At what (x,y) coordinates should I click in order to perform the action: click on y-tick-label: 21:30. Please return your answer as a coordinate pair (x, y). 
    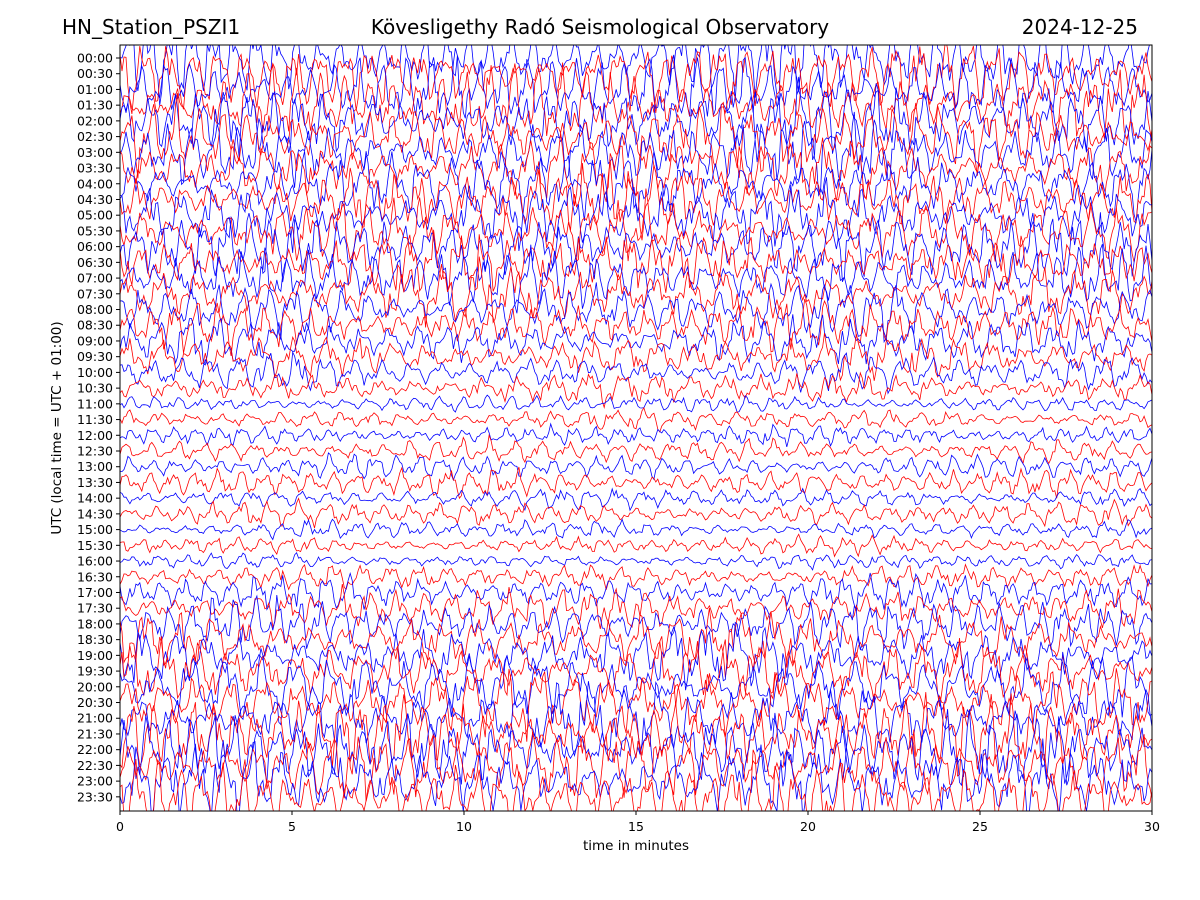
    Looking at the image, I should click on (95, 733).